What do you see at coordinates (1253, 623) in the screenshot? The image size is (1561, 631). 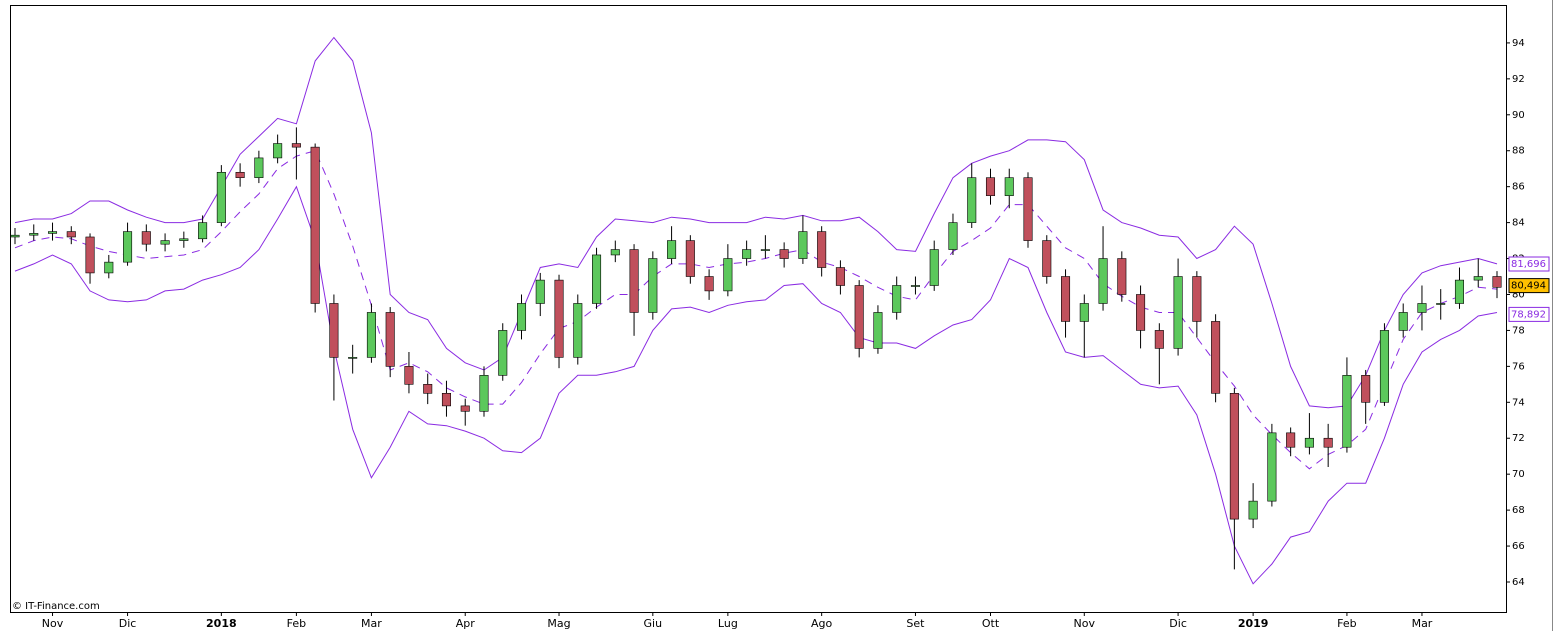 I see `x-tick-label: 2019` at bounding box center [1253, 623].